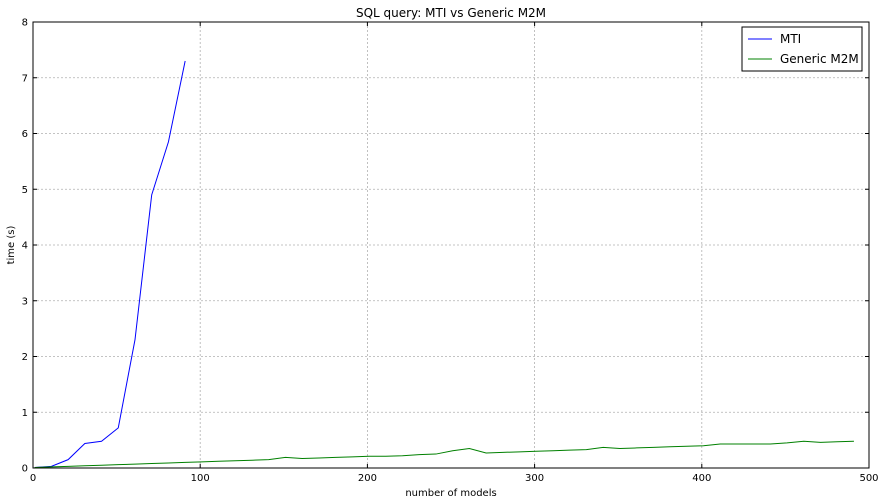 This screenshot has height=504, width=884. Describe the element at coordinates (25, 469) in the screenshot. I see `y-tick-label: 0` at that location.